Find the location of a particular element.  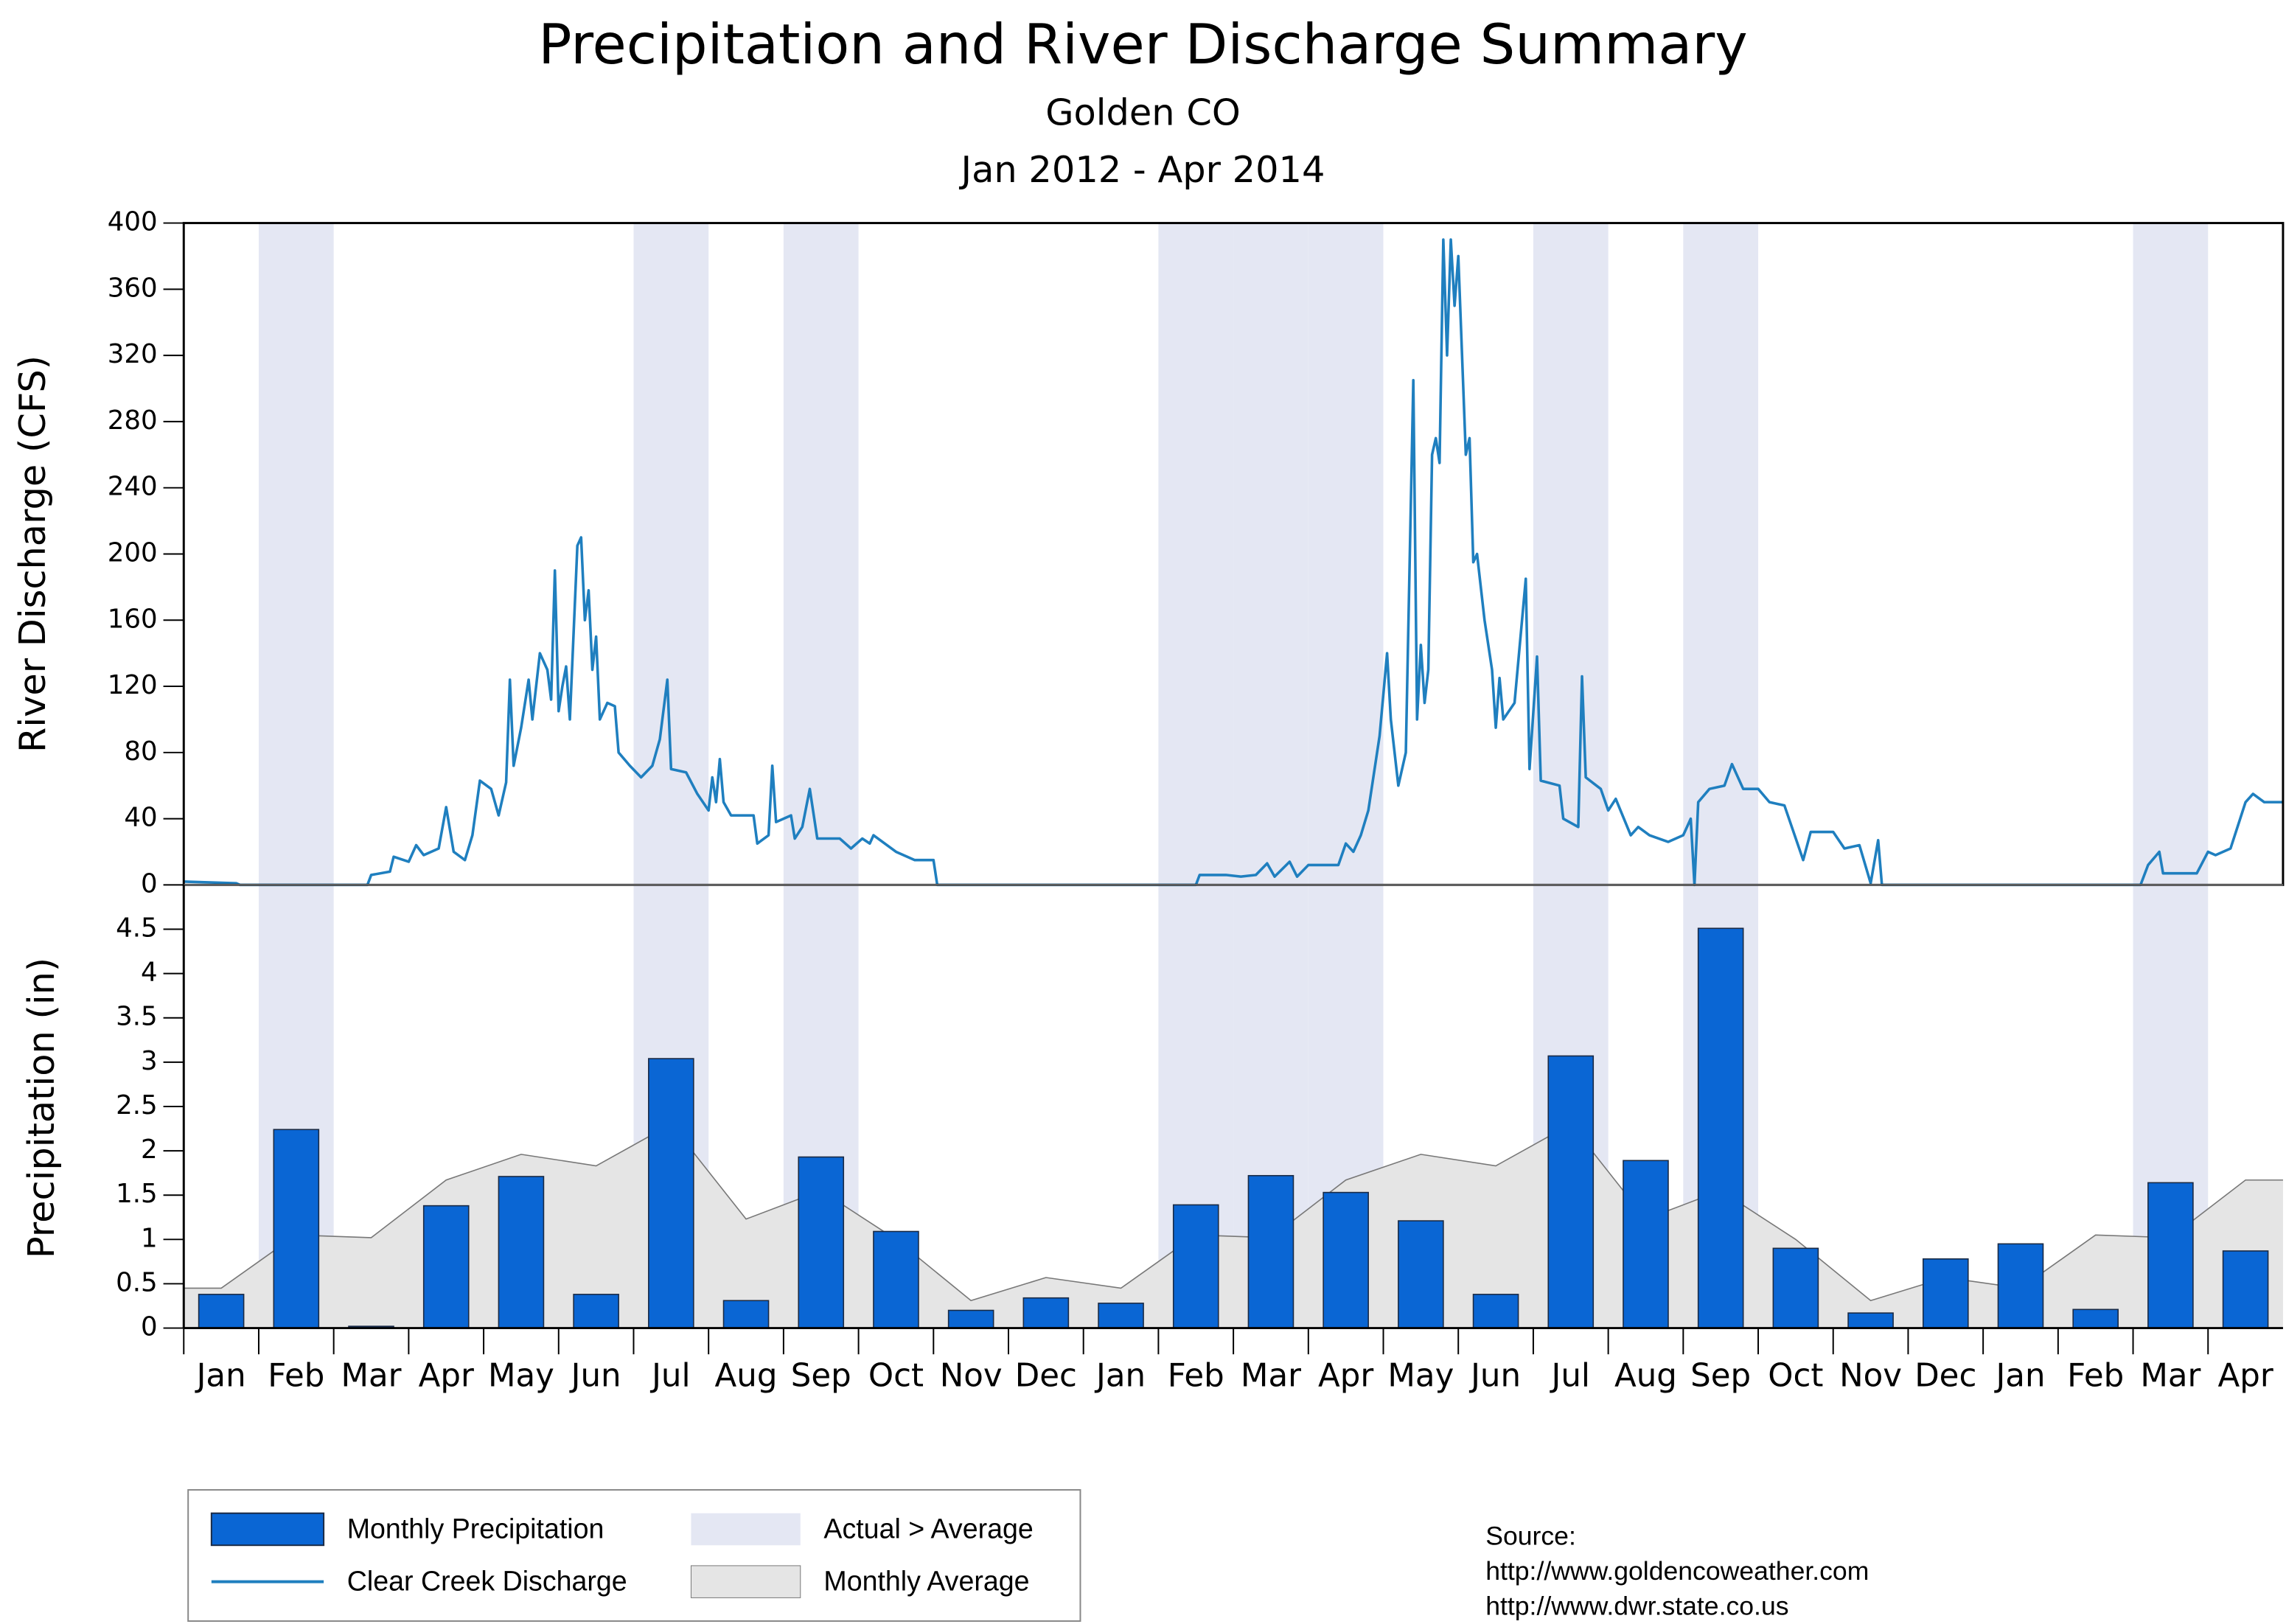

y-tick-label: 360 is located at coordinates (133, 288).